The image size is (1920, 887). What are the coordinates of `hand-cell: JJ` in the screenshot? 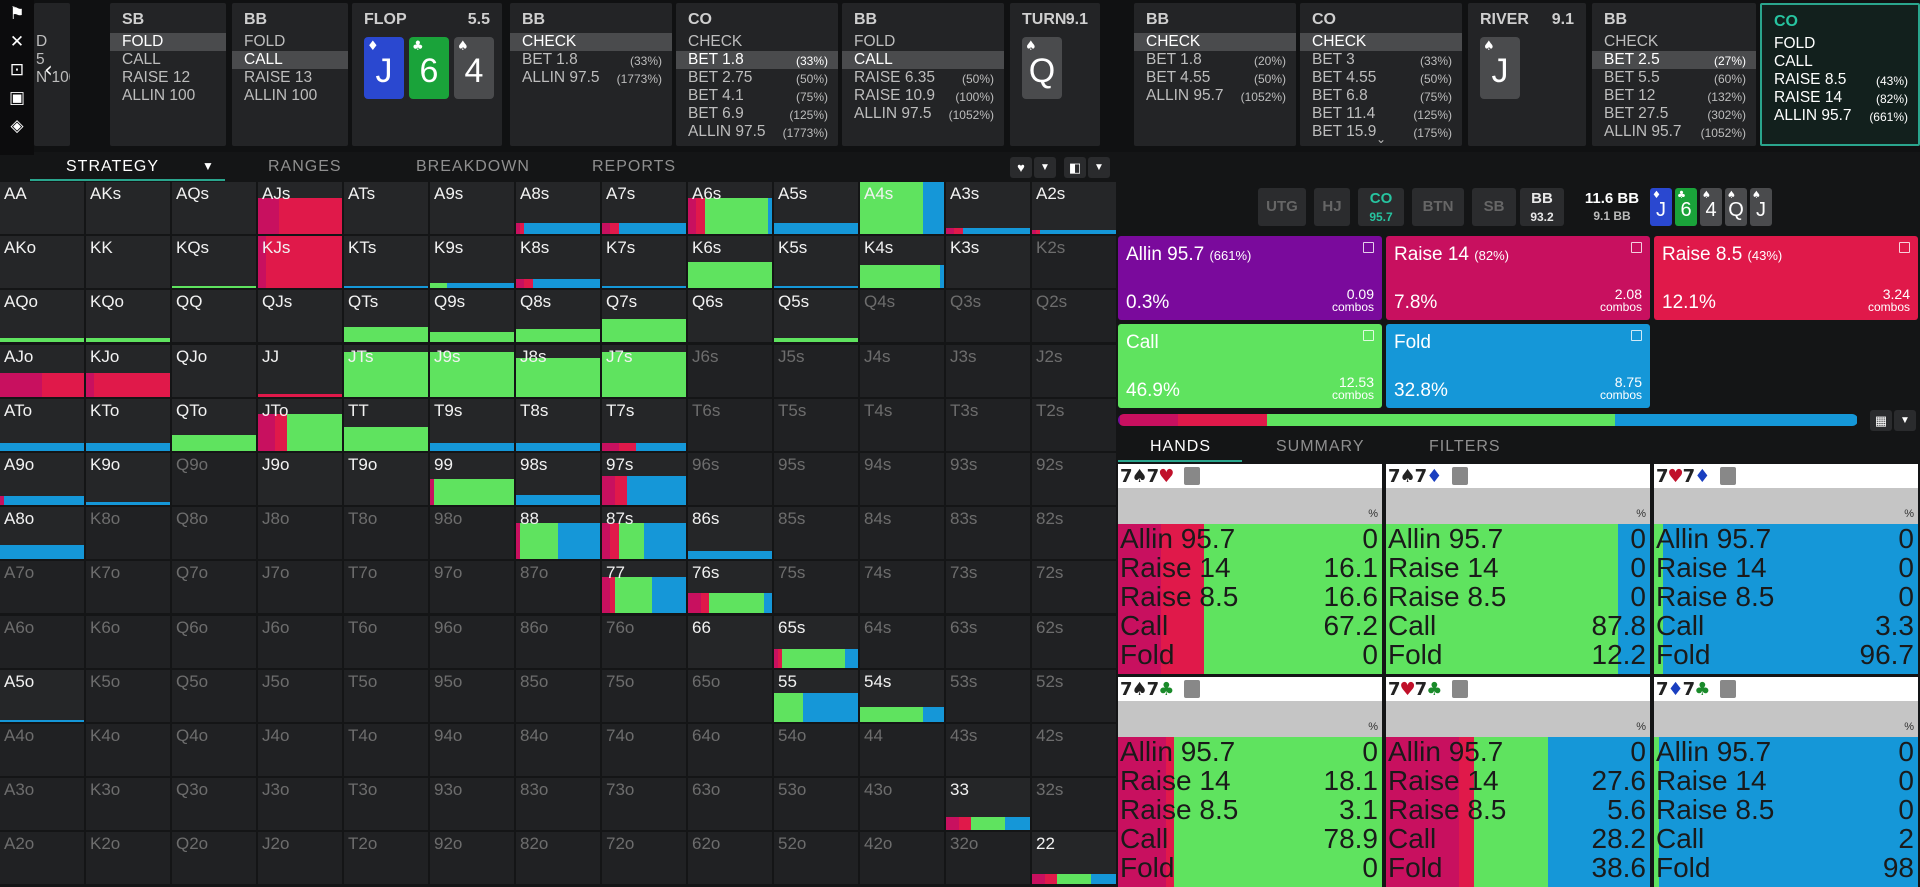 It's located at (300, 370).